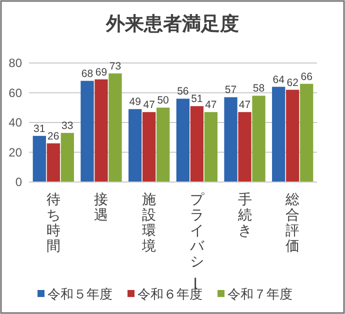  Describe the element at coordinates (230, 90) in the screenshot. I see `data-label: 57` at that location.